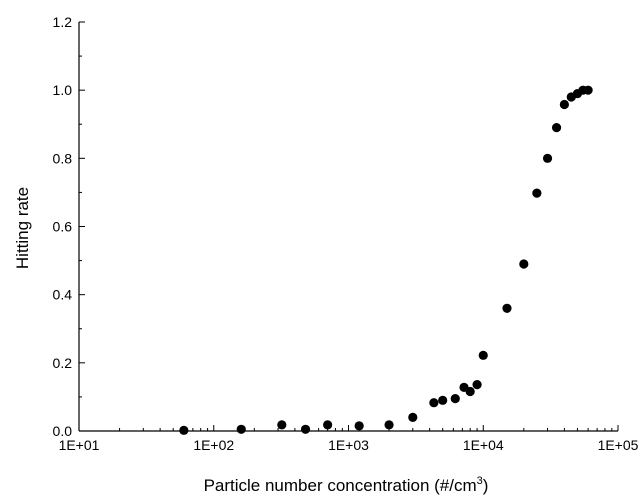 This screenshot has height=498, width=643. What do you see at coordinates (63, 363) in the screenshot?
I see `y-tick-label: 0.2` at bounding box center [63, 363].